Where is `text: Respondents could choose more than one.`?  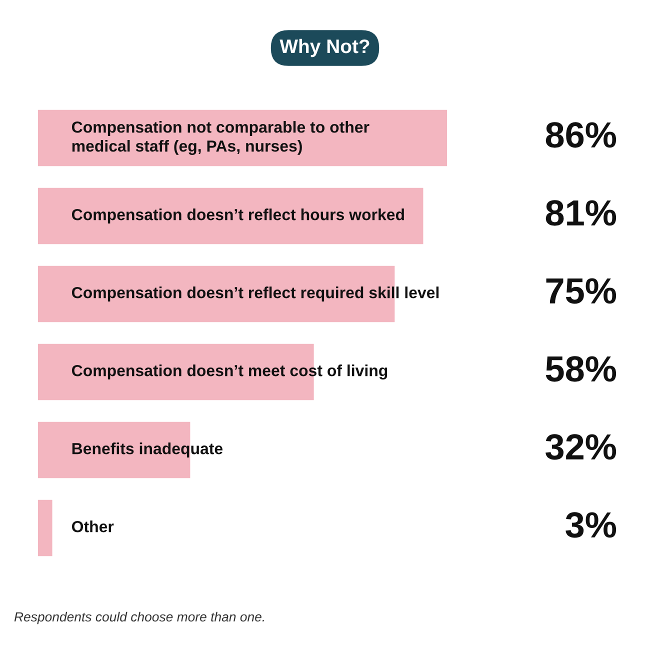 text: Respondents could choose more than one. is located at coordinates (139, 618).